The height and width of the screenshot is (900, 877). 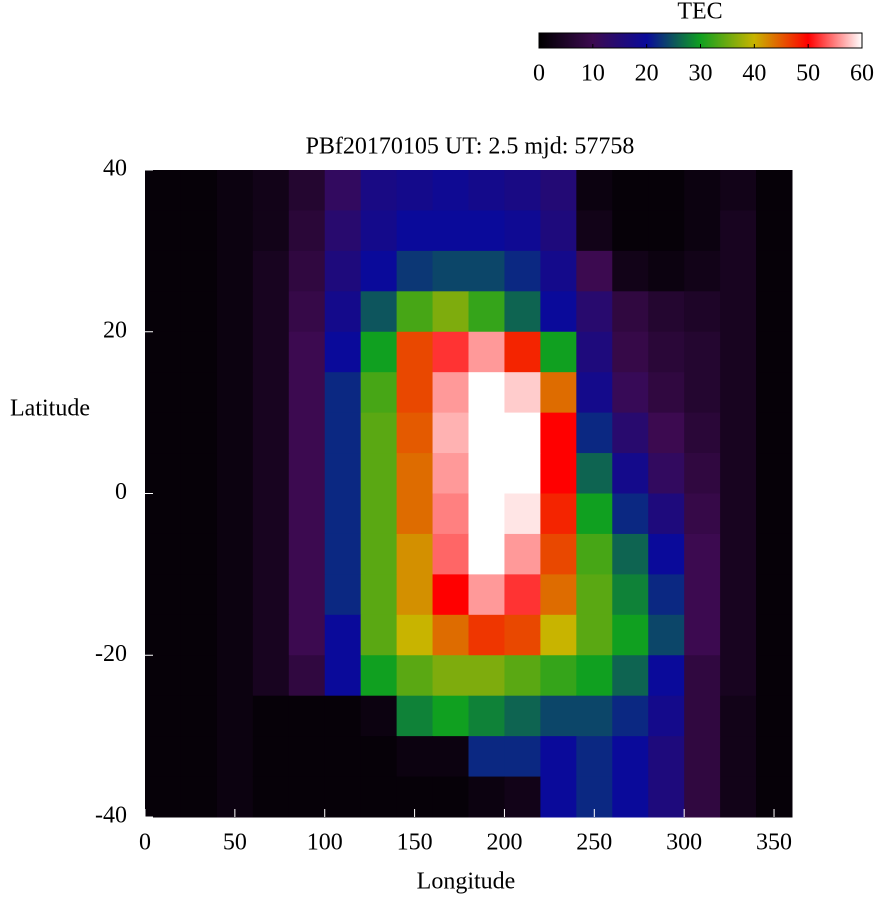 I want to click on x-tick-label: 50, so click(x=235, y=843).